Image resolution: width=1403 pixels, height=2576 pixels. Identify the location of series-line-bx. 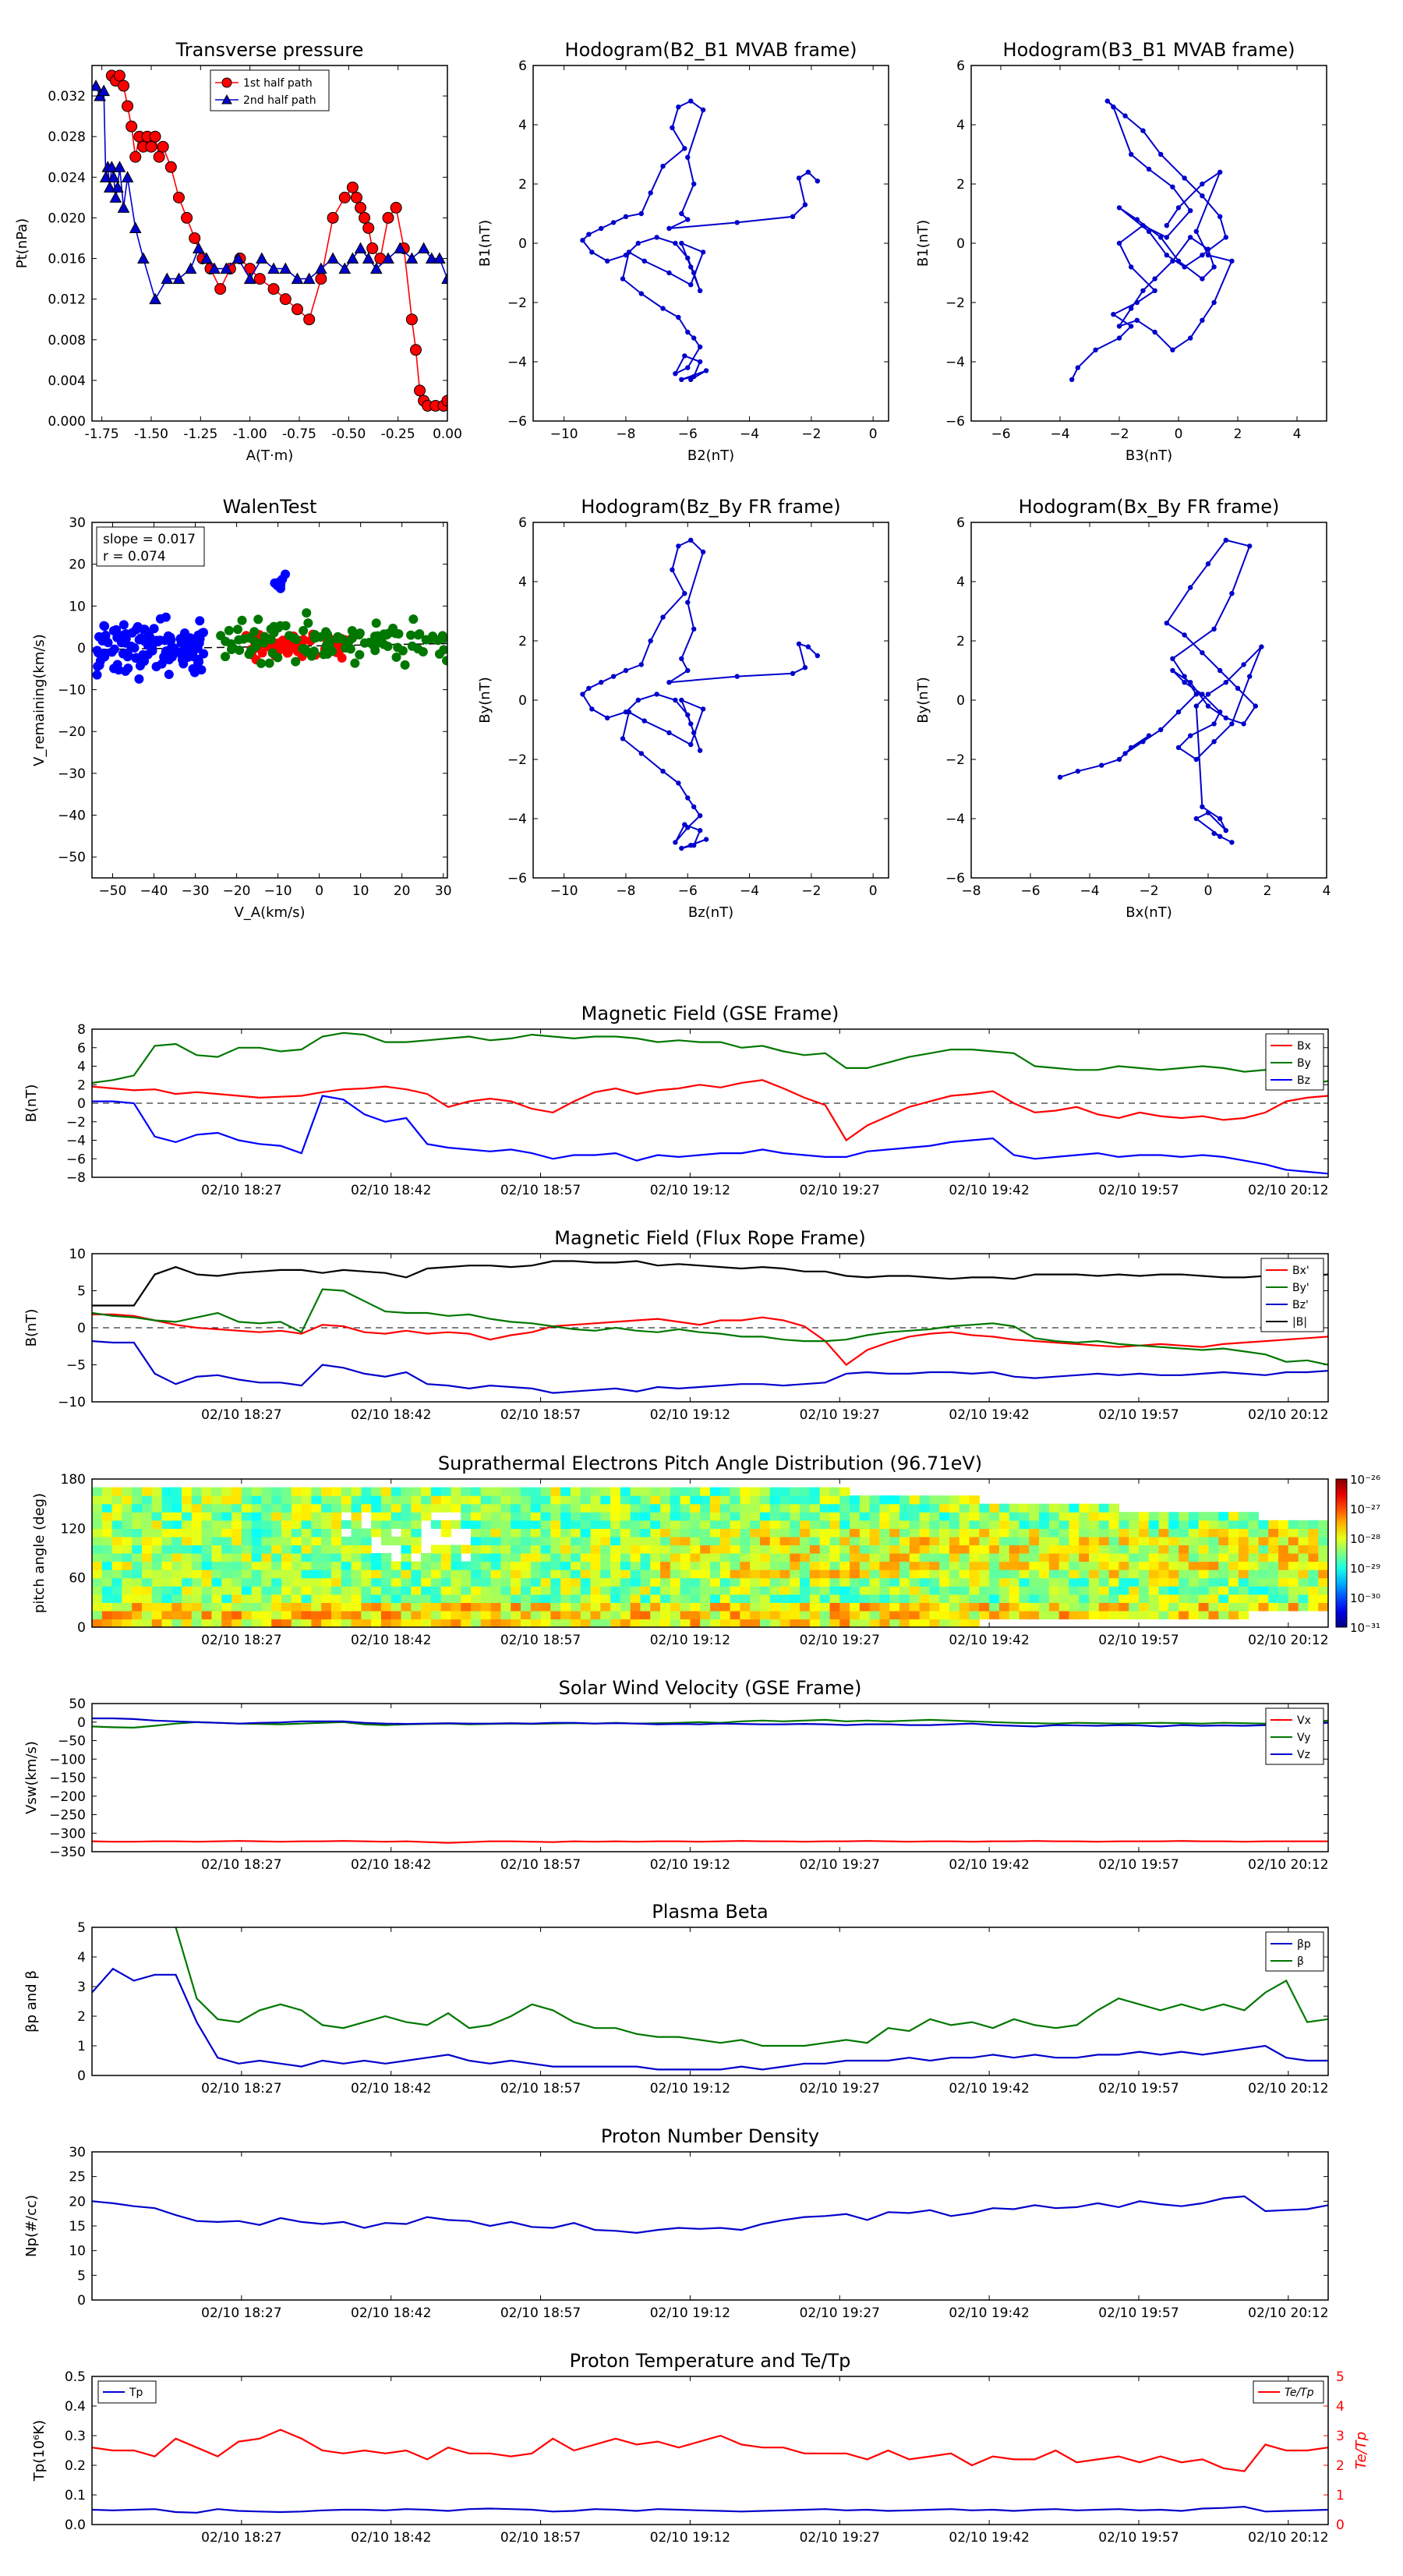
(710, 1339).